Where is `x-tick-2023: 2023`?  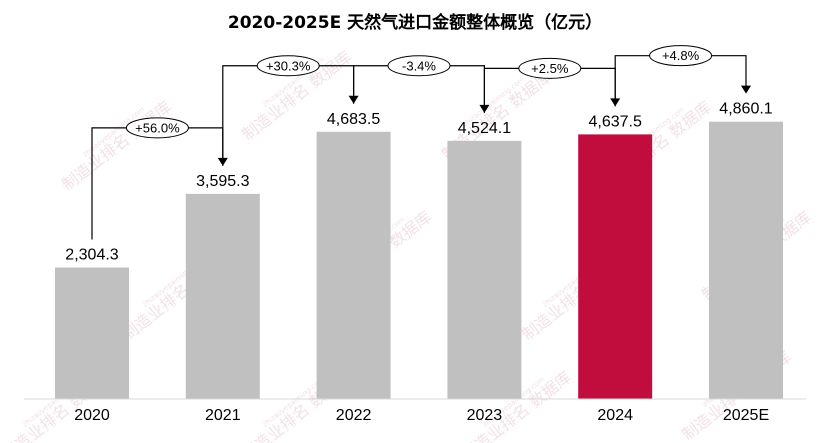 x-tick-2023: 2023 is located at coordinates (485, 415).